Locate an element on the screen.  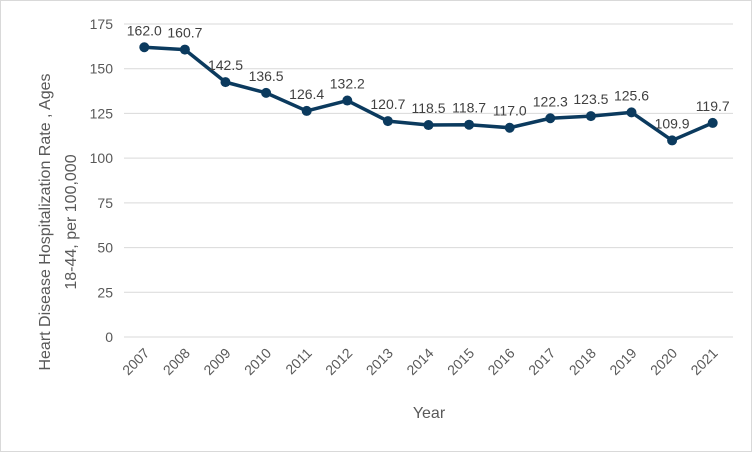
x-tick-label: 2012 is located at coordinates (338, 361).